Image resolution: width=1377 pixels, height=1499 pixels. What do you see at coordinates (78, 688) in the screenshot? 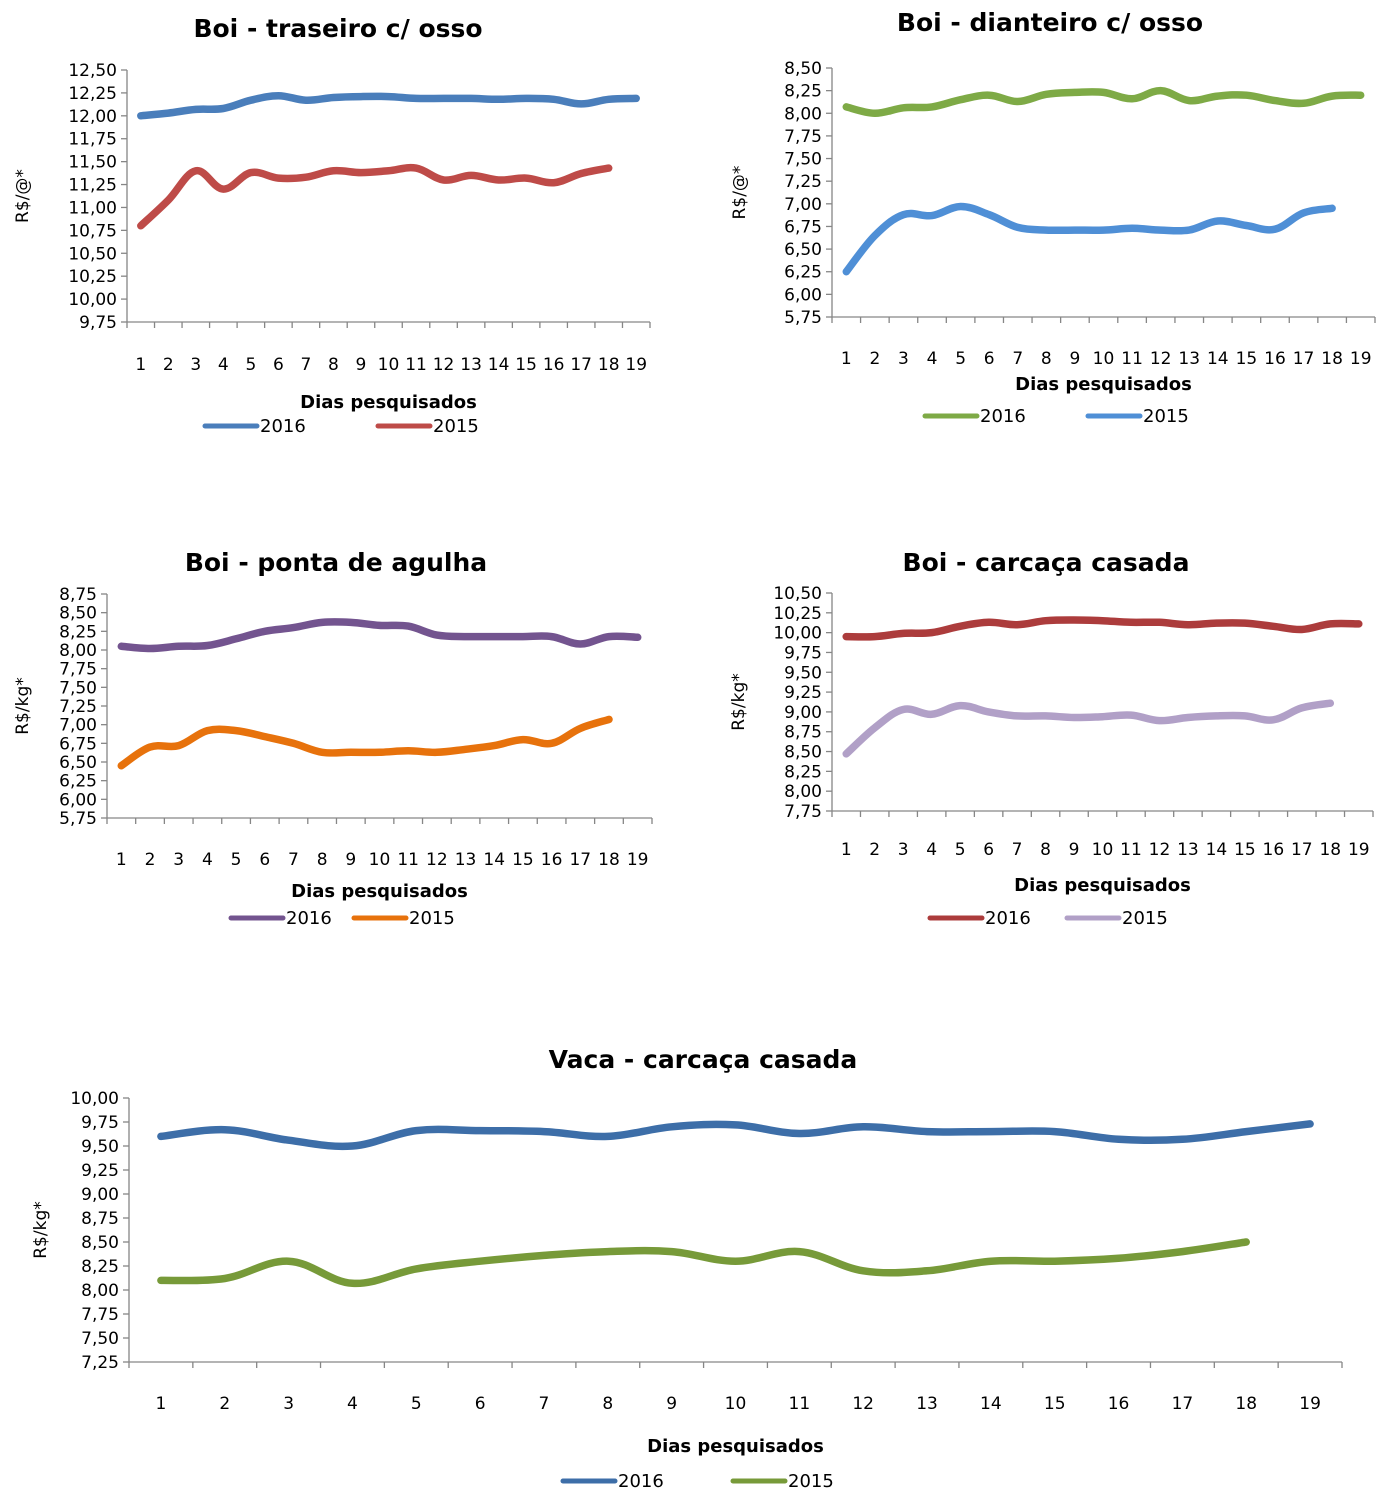
I see `y-tick-label: 7,50` at bounding box center [78, 688].